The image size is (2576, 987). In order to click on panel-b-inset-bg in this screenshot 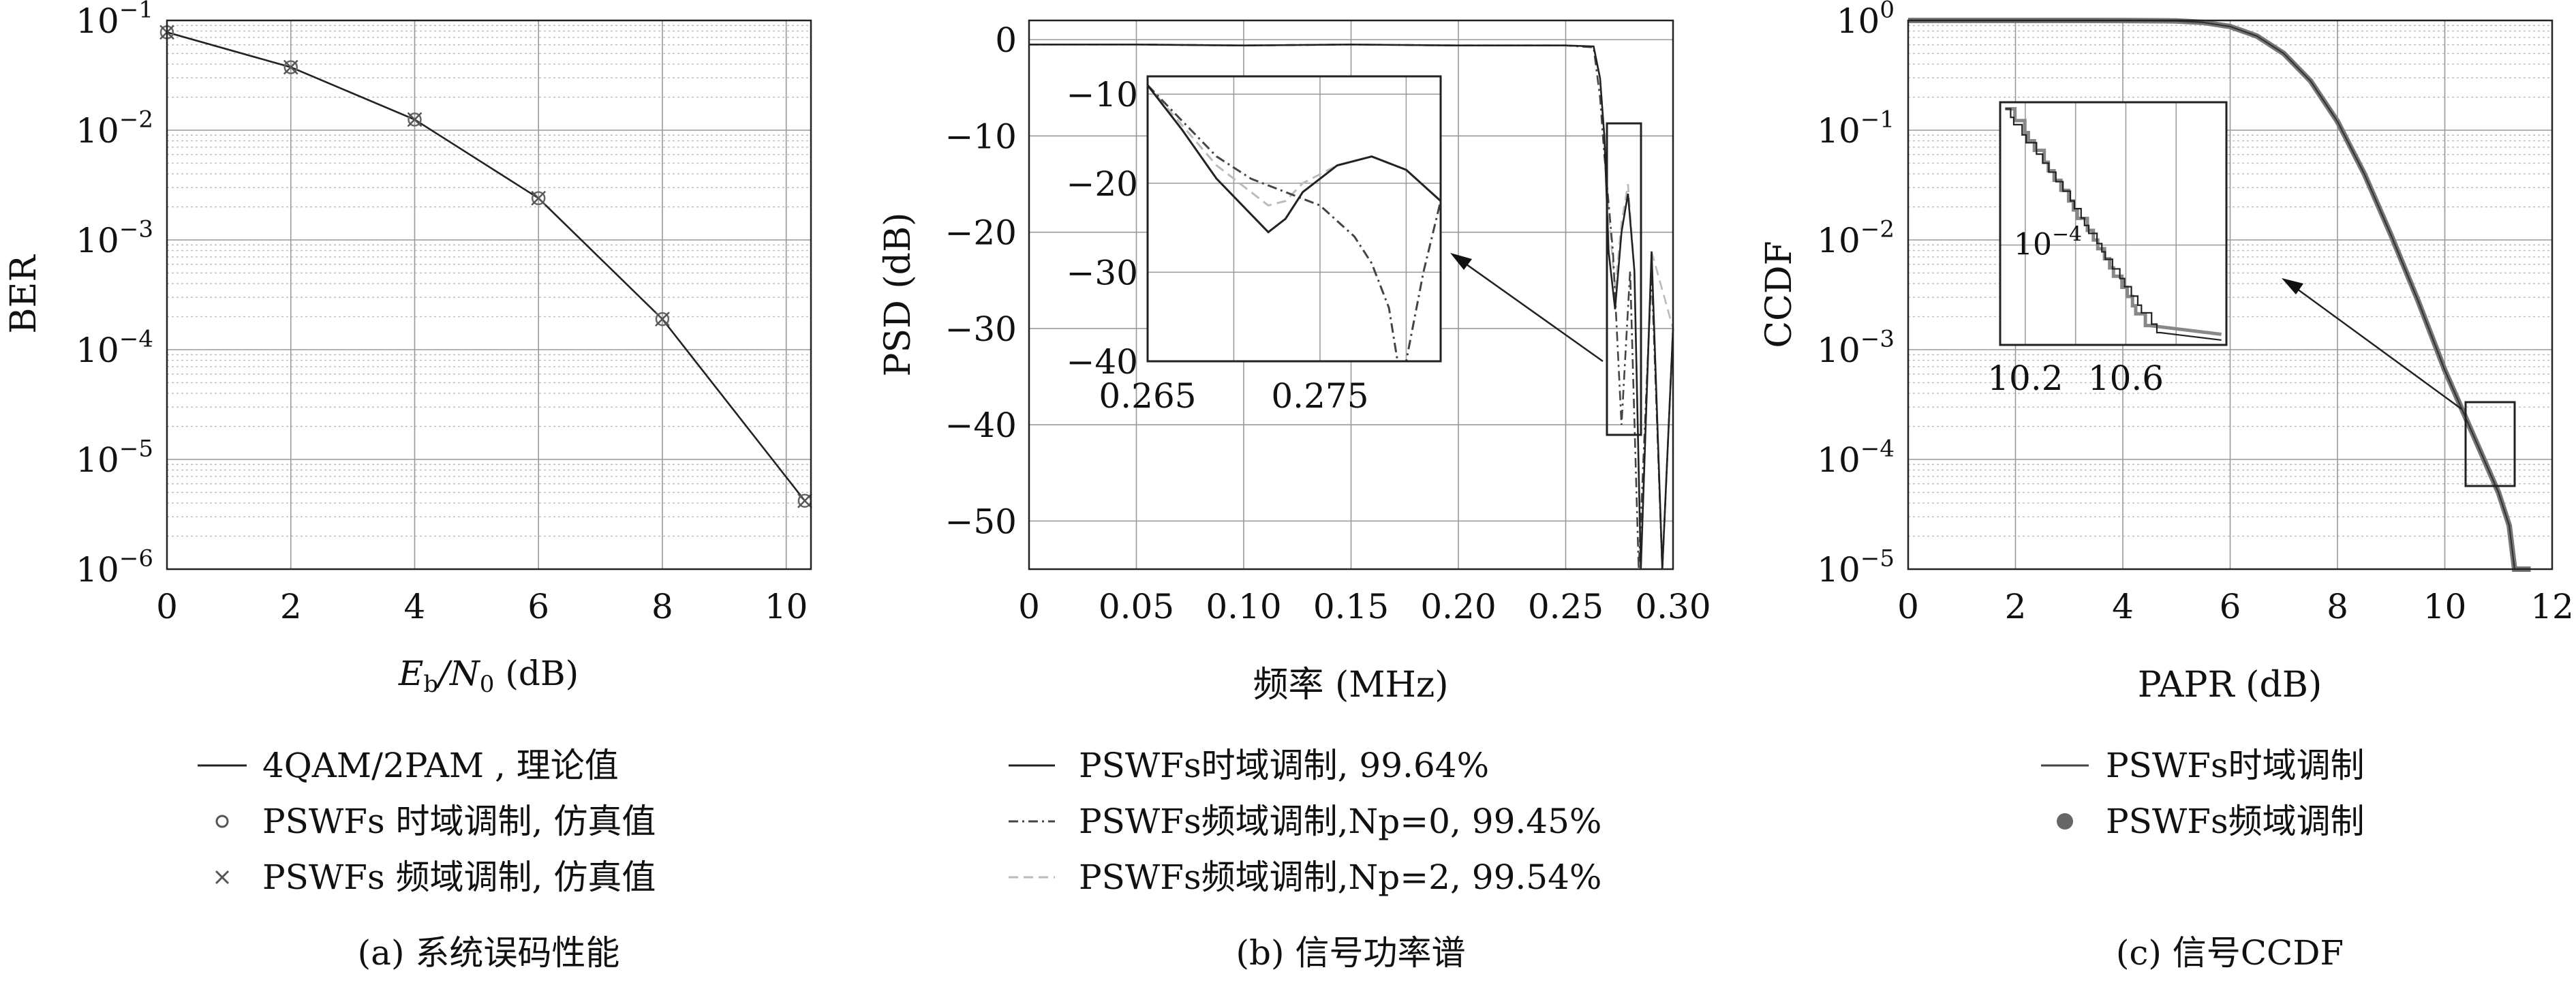, I will do `click(1294, 219)`.